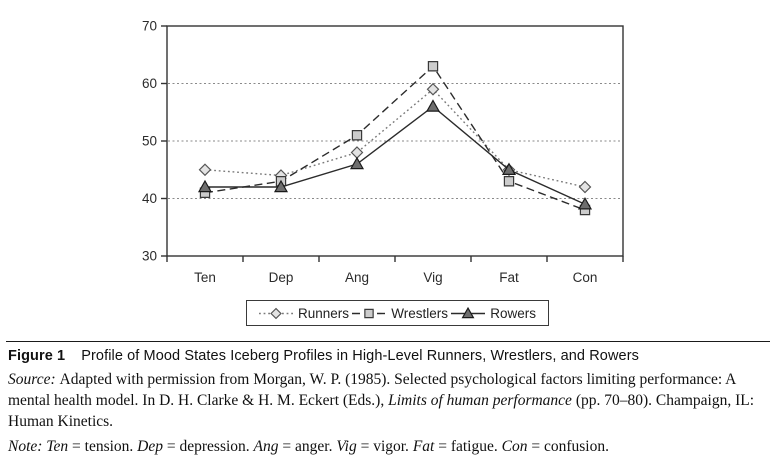 This screenshot has width=775, height=457. I want to click on rowers-line-sample-icon, so click(468, 313).